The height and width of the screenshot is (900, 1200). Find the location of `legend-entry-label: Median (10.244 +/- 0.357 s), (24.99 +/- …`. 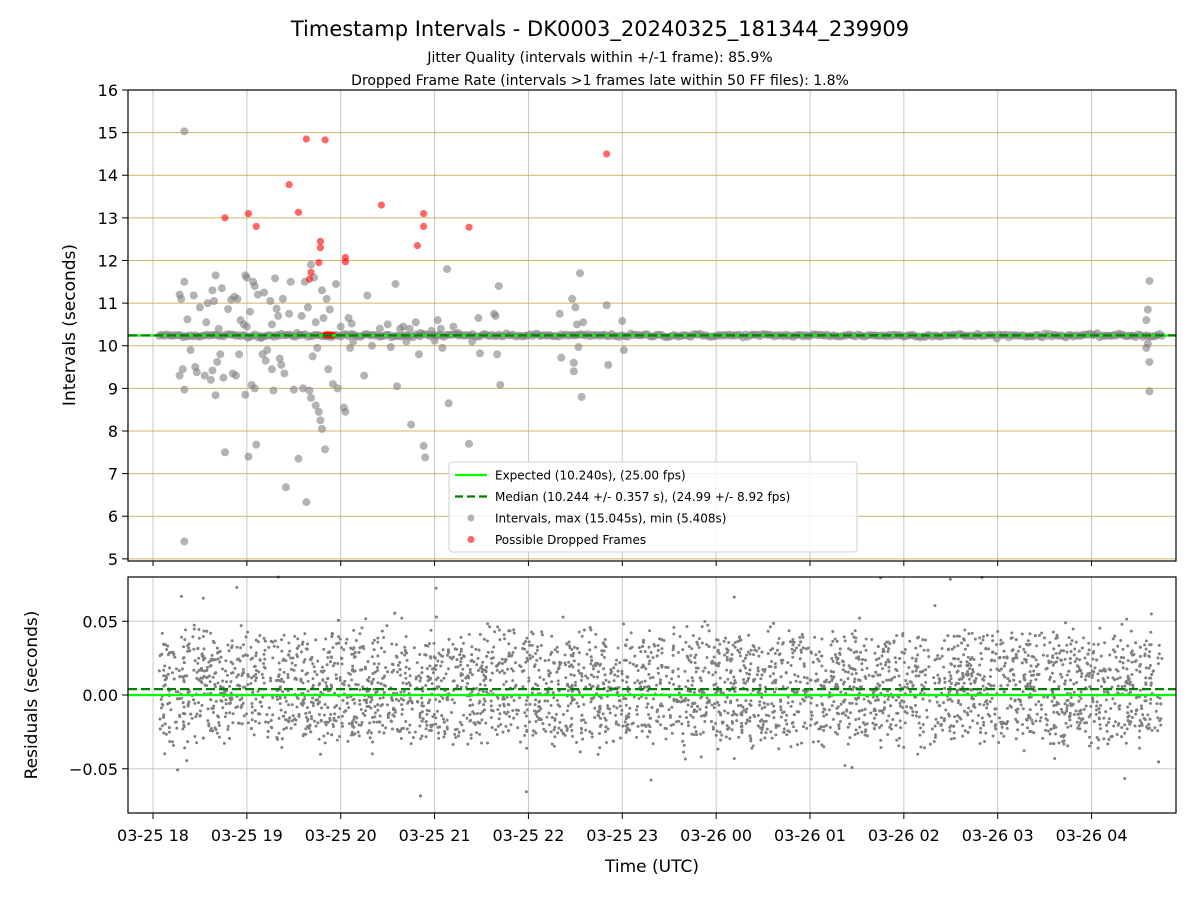

legend-entry-label: Median (10.244 +/- 0.357 s), (24.99 +/- … is located at coordinates (642, 497).